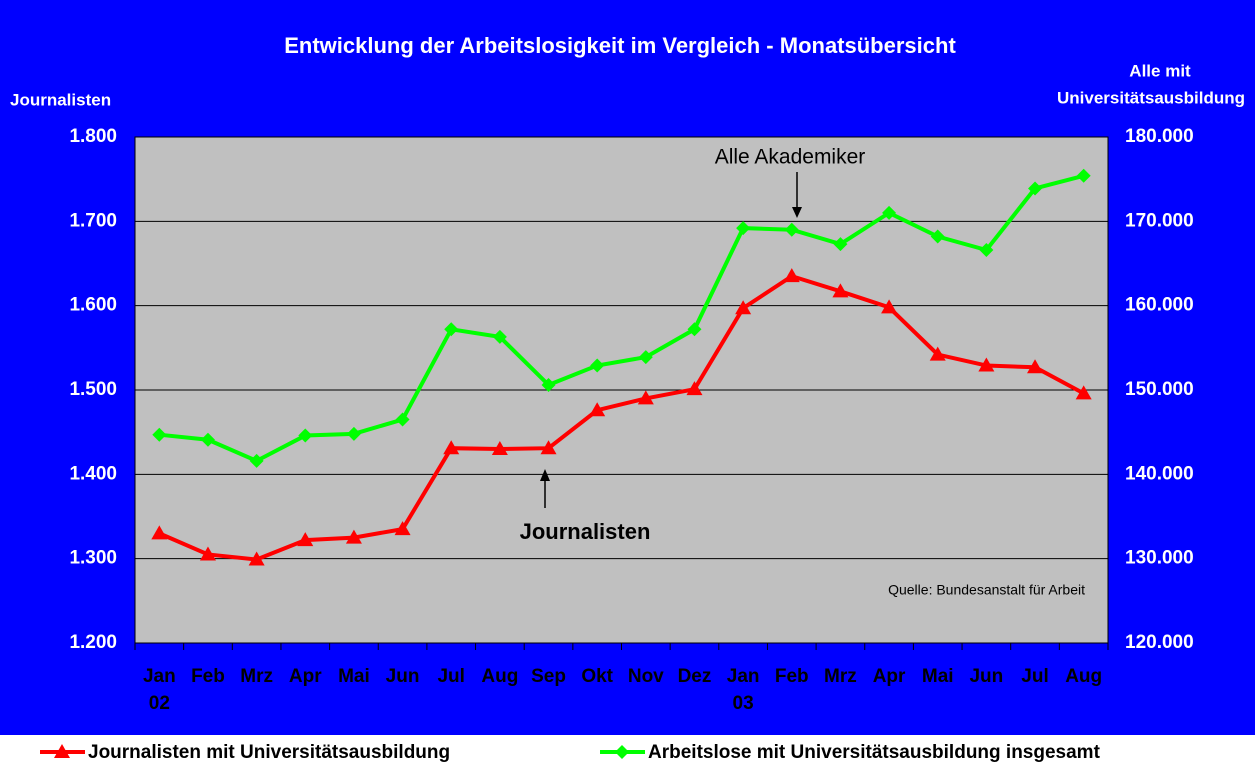 The image size is (1255, 769). I want to click on legend-label: Journalisten mit Universitätsausbildung, so click(269, 752).